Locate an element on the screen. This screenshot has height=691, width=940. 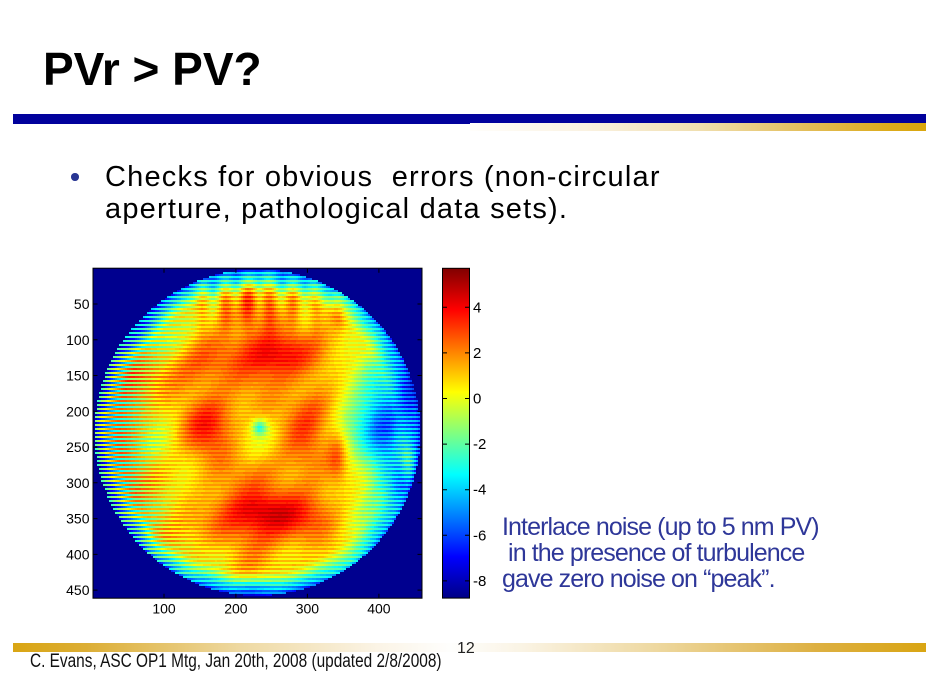
svg-text: 0 is located at coordinates (477, 399).